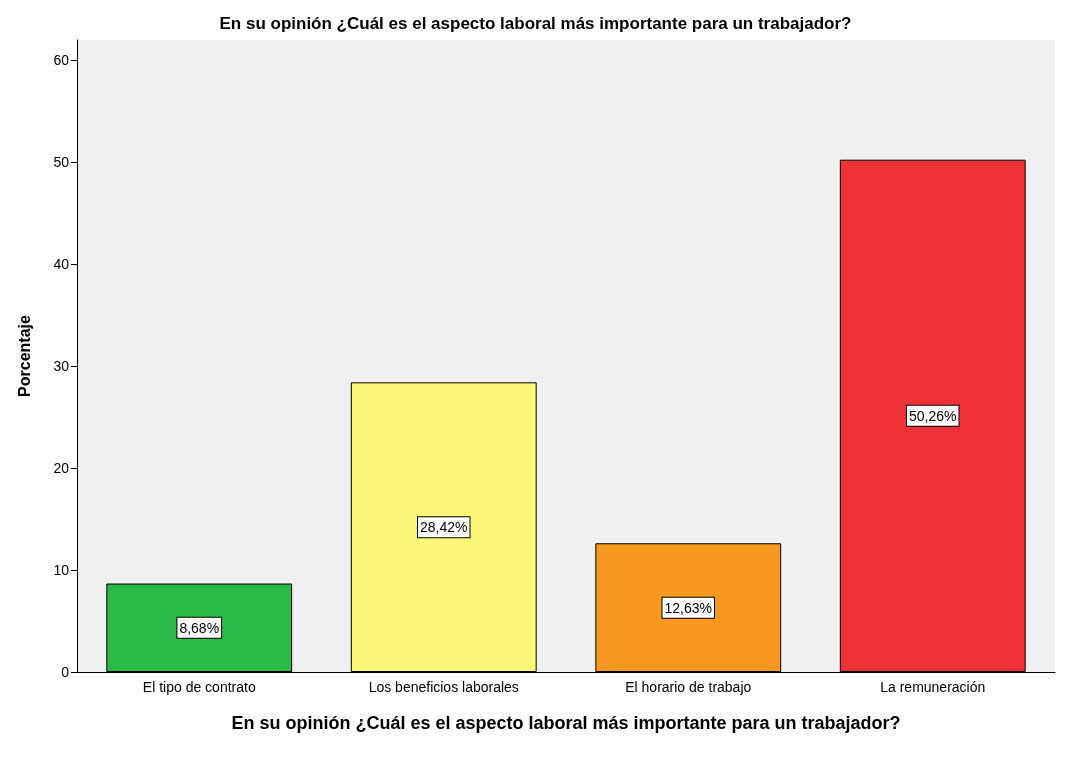 This screenshot has width=1071, height=758. I want to click on chart-title: En su opinión ¿Cuál es el aspecto laboral más importante para un trabajador?, so click(535, 23).